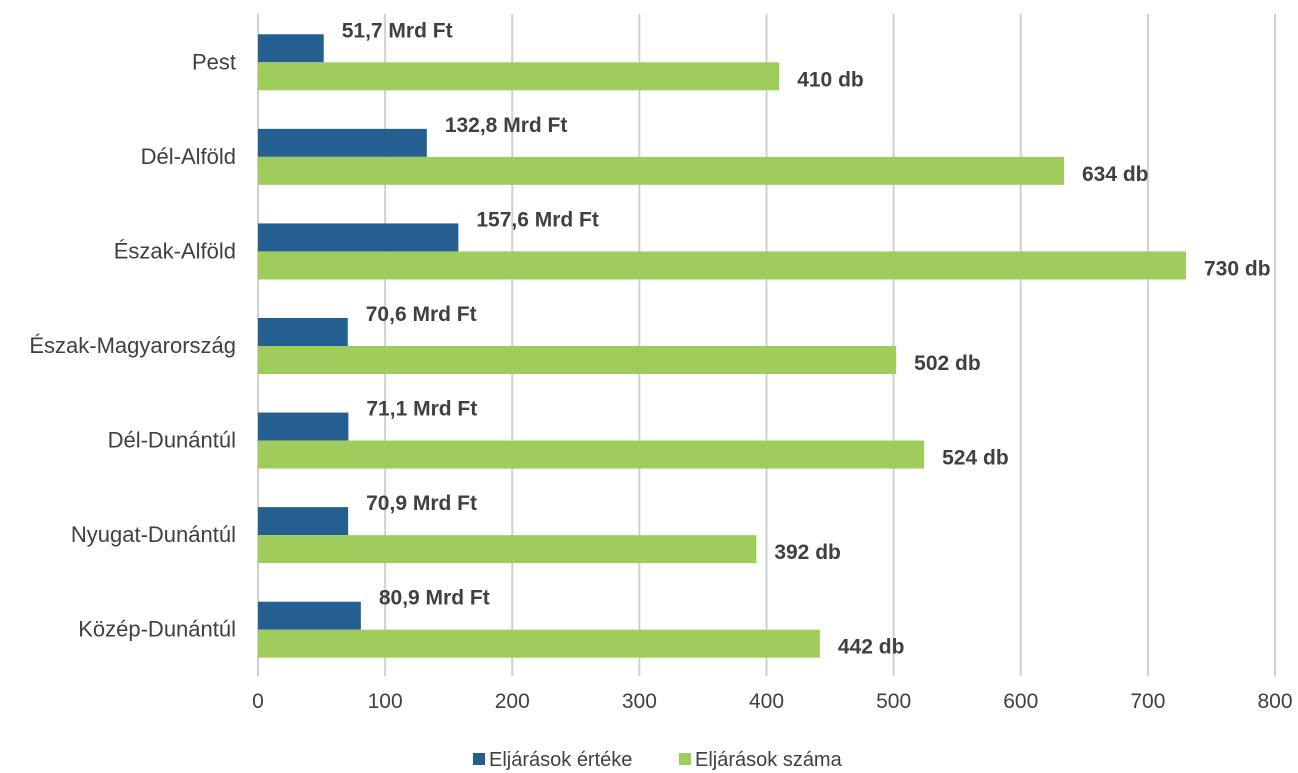 The height and width of the screenshot is (773, 1298). I want to click on value-data-label: 70,9 Mrd Ft, so click(421, 503).